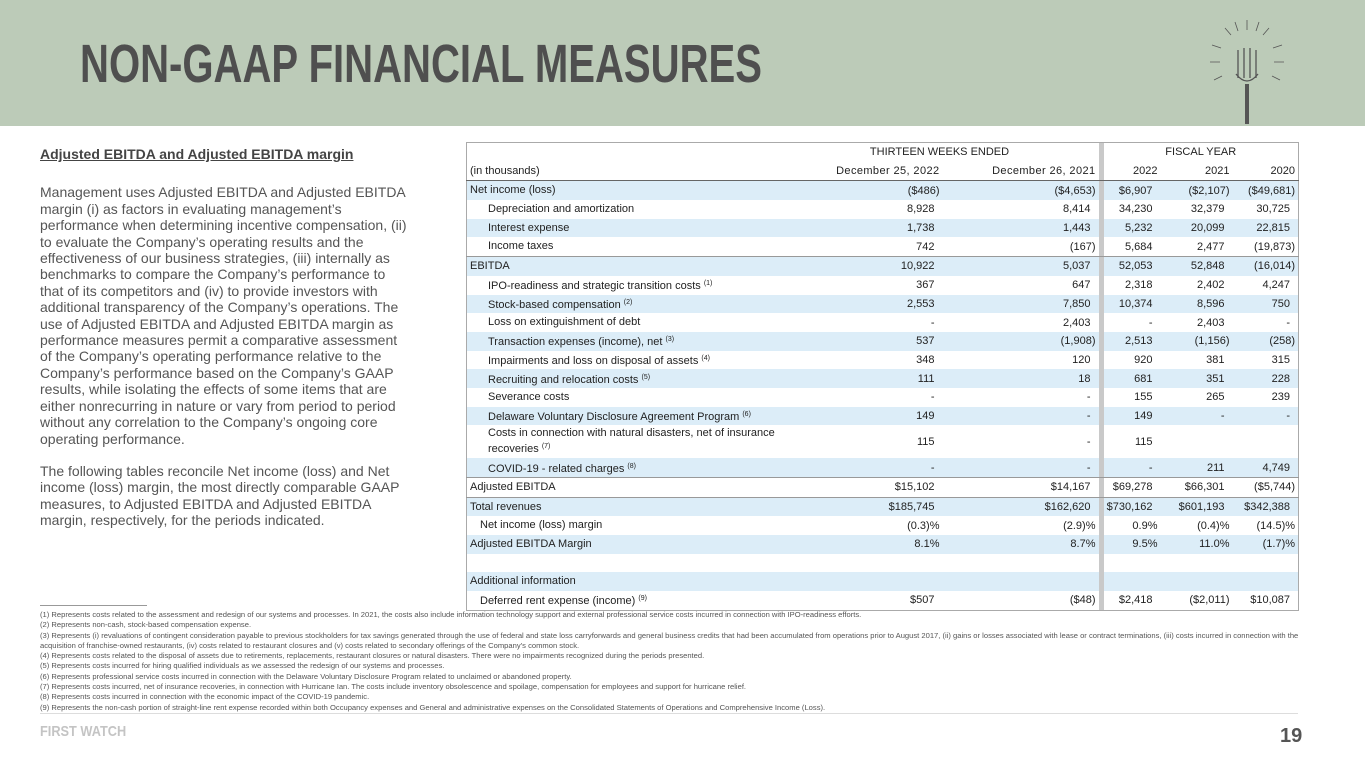  I want to click on value-cell: 315, so click(1281, 359).